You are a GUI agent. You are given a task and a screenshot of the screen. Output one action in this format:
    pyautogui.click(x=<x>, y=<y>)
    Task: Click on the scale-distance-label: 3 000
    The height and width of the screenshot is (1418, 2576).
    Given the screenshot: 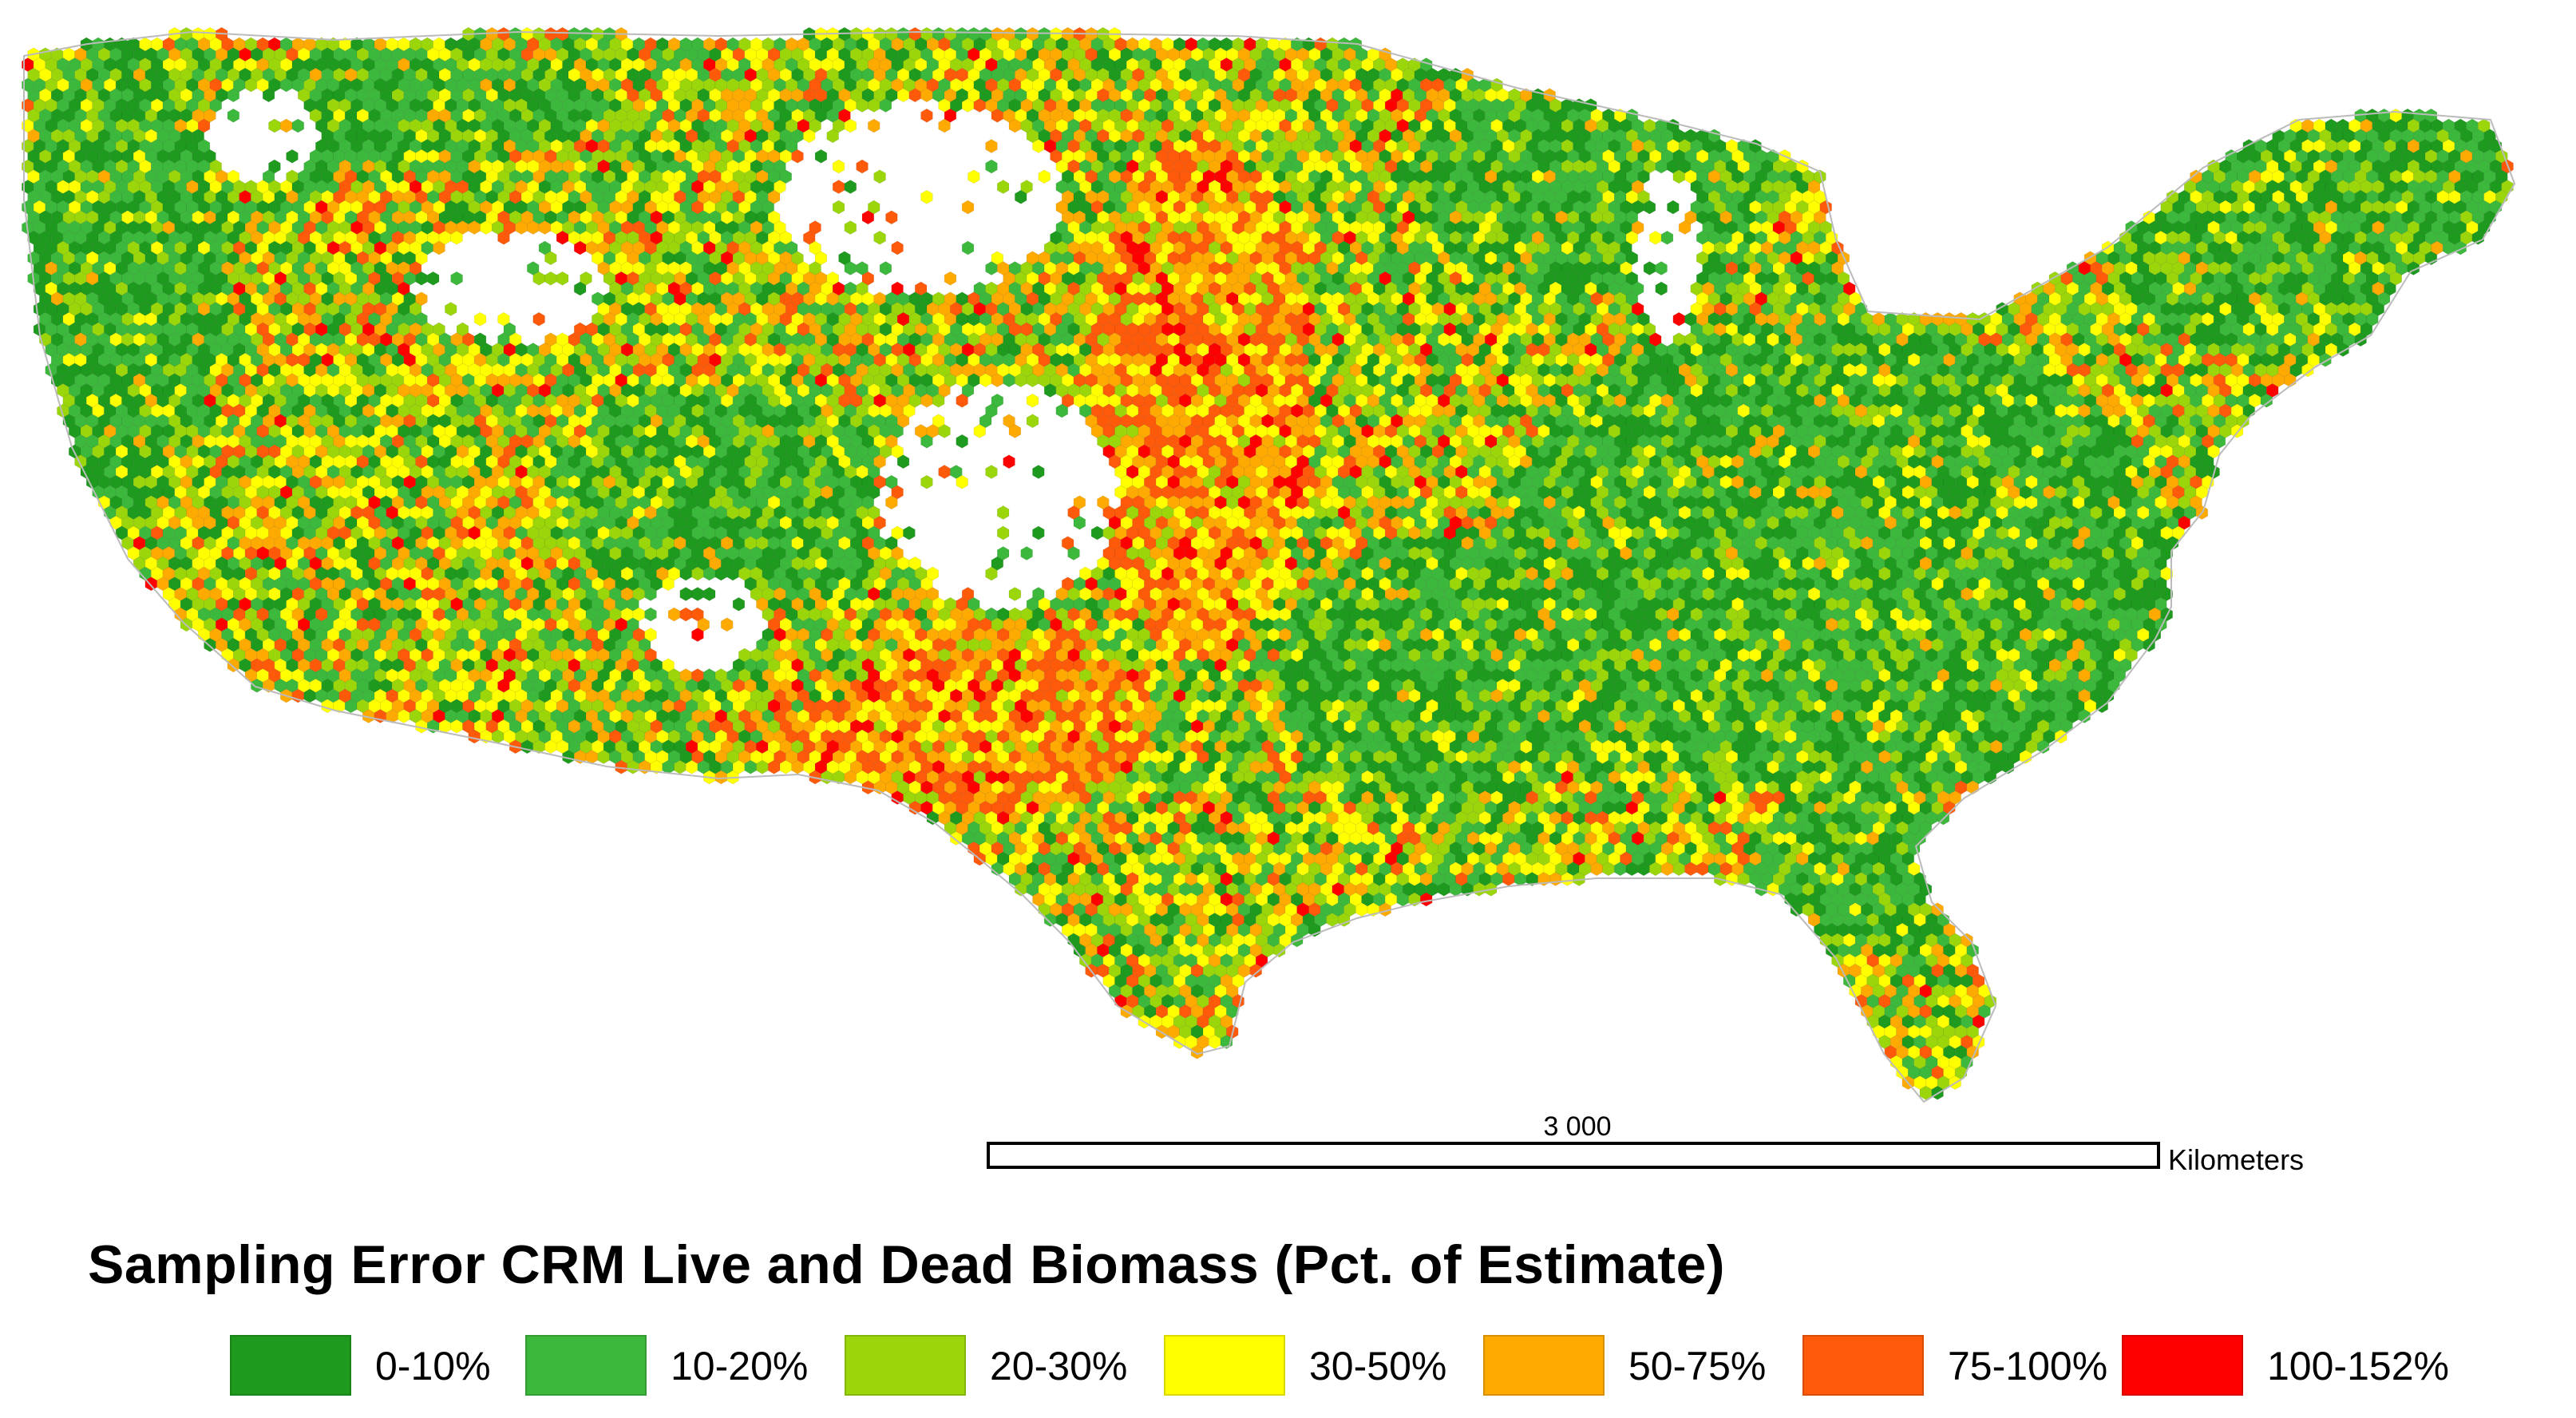 What is the action you would take?
    pyautogui.click(x=1577, y=1126)
    